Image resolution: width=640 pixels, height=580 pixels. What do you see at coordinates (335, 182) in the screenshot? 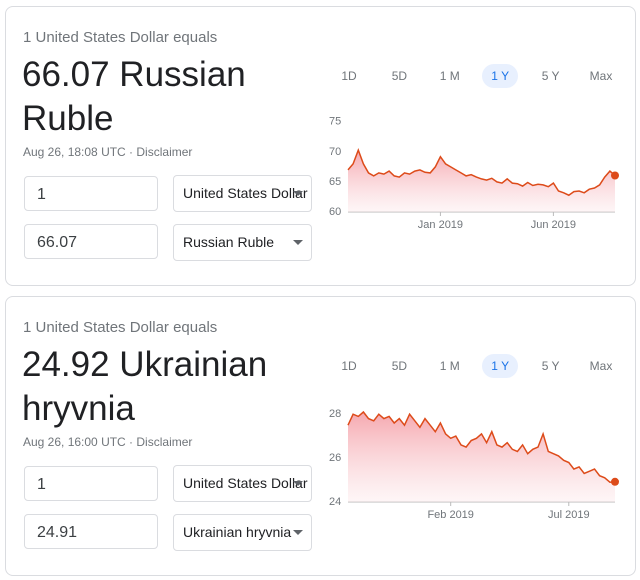
I see `y-tick-label: 65` at bounding box center [335, 182].